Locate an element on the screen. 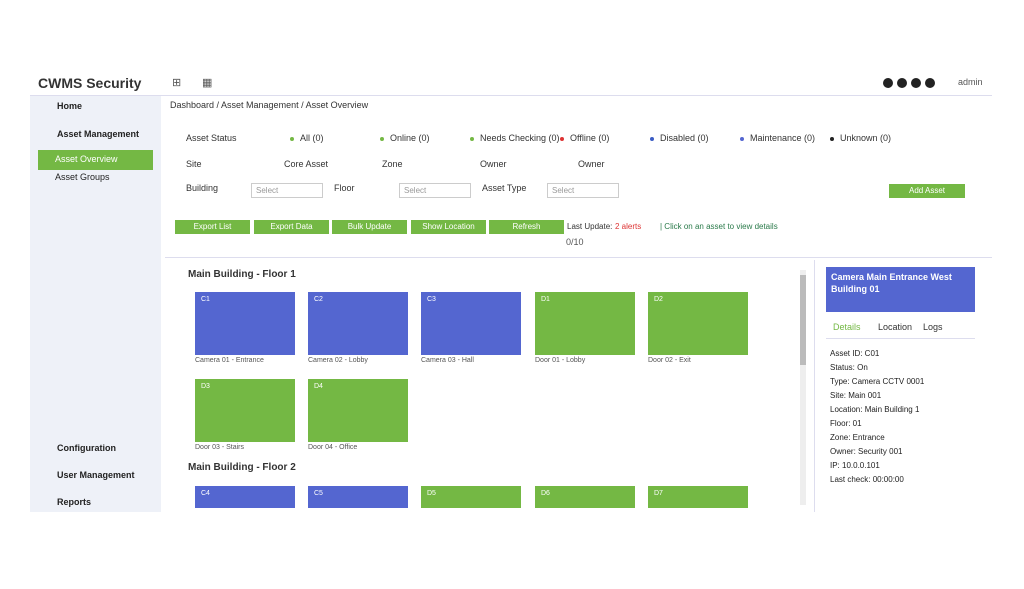 This screenshot has height=589, width=1024. action-button: Show Location is located at coordinates (448, 227).